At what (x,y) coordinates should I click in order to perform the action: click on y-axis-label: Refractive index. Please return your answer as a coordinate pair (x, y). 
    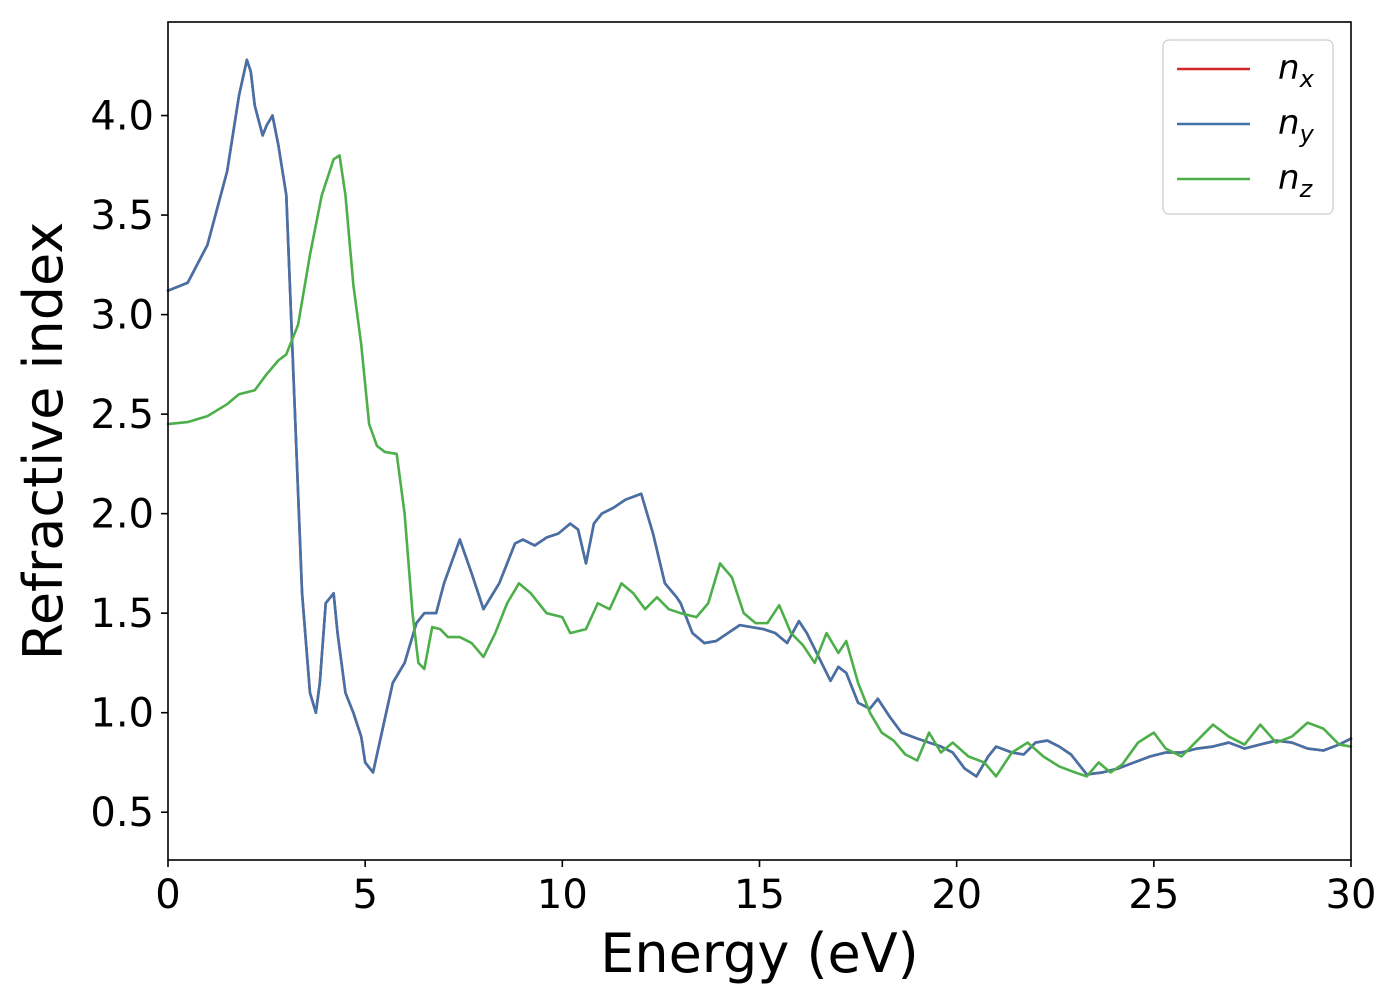
    Looking at the image, I should click on (43, 441).